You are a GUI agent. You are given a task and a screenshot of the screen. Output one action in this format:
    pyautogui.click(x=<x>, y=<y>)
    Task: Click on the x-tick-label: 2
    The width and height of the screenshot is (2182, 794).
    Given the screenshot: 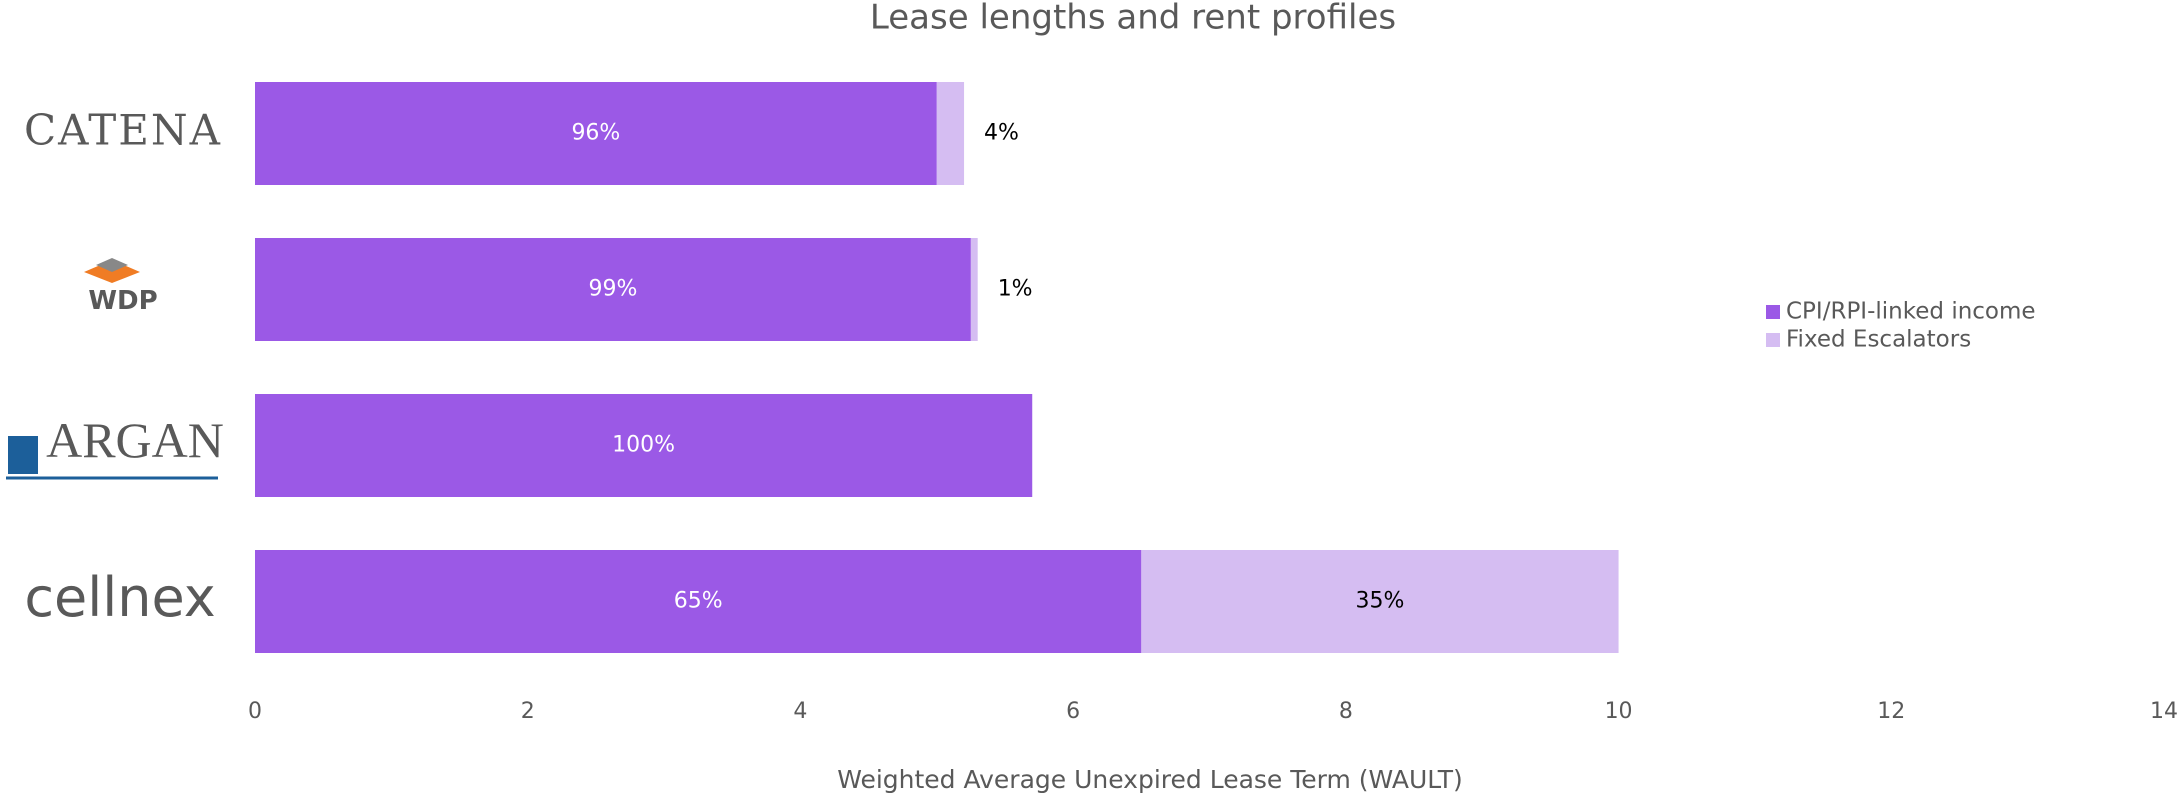 What is the action you would take?
    pyautogui.click(x=528, y=711)
    